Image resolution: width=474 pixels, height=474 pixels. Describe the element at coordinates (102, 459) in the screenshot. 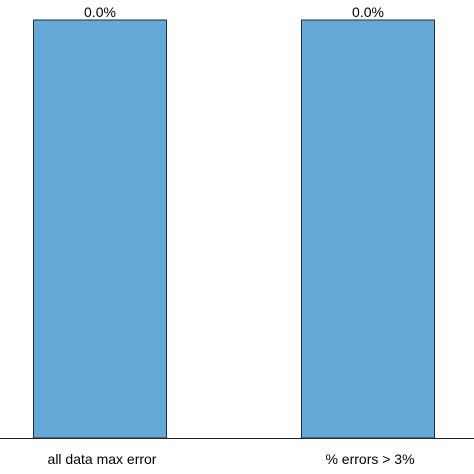

I see `x-tick-label-0: all data max error` at that location.